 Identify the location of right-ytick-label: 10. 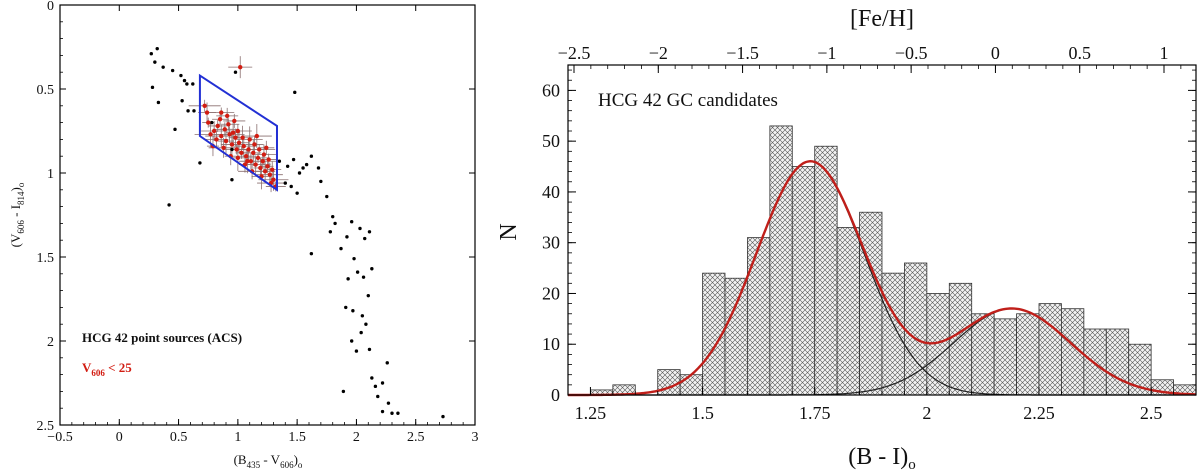
(551, 344).